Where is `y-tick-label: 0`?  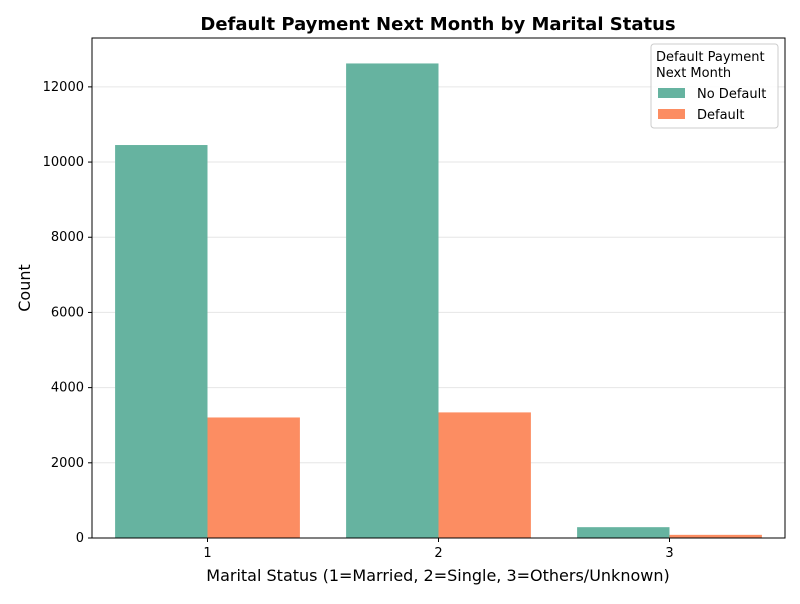 y-tick-label: 0 is located at coordinates (80, 538).